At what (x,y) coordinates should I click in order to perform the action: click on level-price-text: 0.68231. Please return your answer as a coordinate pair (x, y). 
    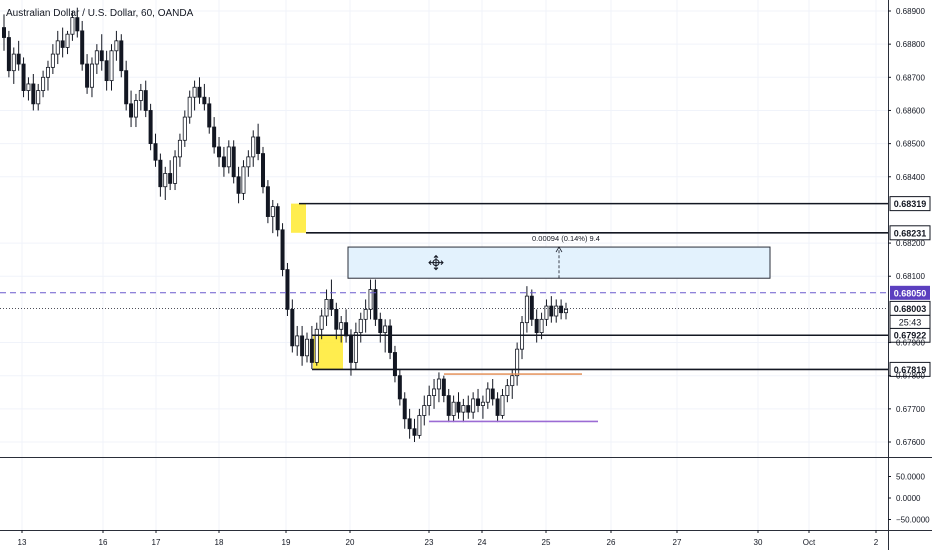
    Looking at the image, I should click on (910, 233).